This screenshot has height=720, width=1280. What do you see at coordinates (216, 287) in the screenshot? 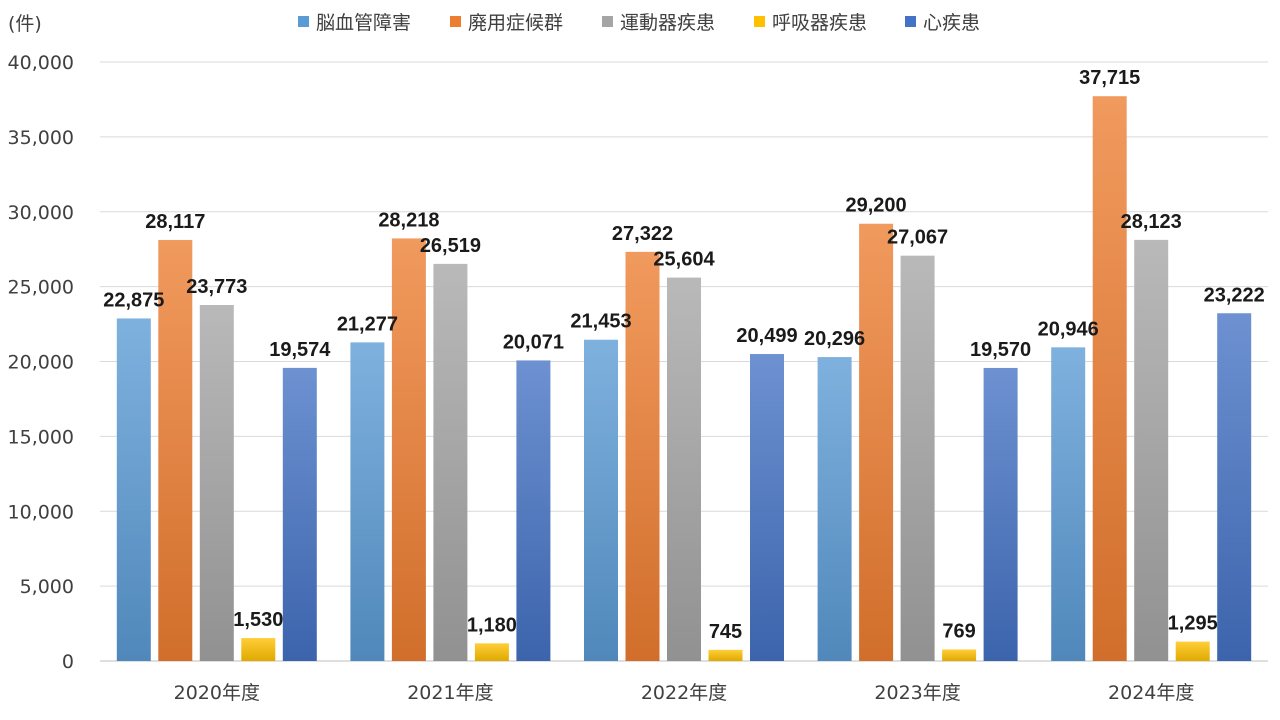
I see `data-label: 23,773` at bounding box center [216, 287].